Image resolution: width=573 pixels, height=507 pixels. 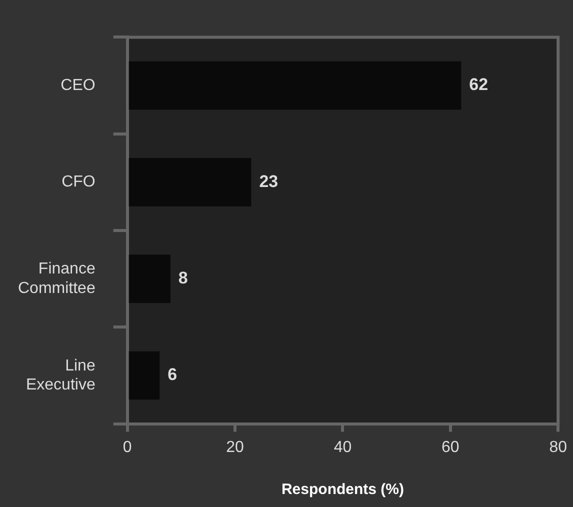 What do you see at coordinates (183, 278) in the screenshot?
I see `data-label: 8` at bounding box center [183, 278].